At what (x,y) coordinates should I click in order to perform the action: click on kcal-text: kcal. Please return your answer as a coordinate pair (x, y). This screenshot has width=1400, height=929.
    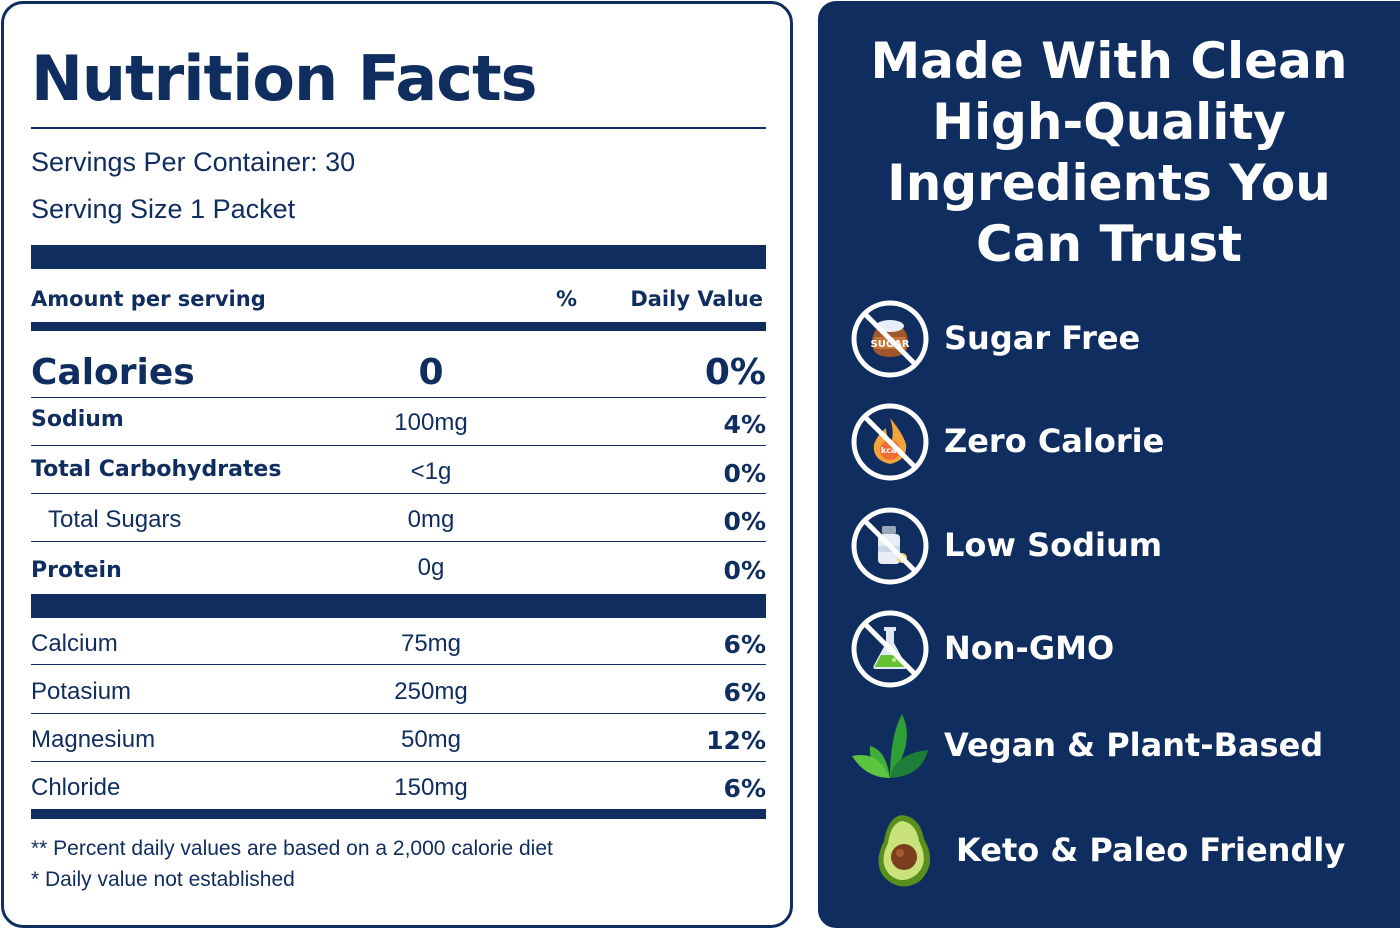
    Looking at the image, I should click on (890, 450).